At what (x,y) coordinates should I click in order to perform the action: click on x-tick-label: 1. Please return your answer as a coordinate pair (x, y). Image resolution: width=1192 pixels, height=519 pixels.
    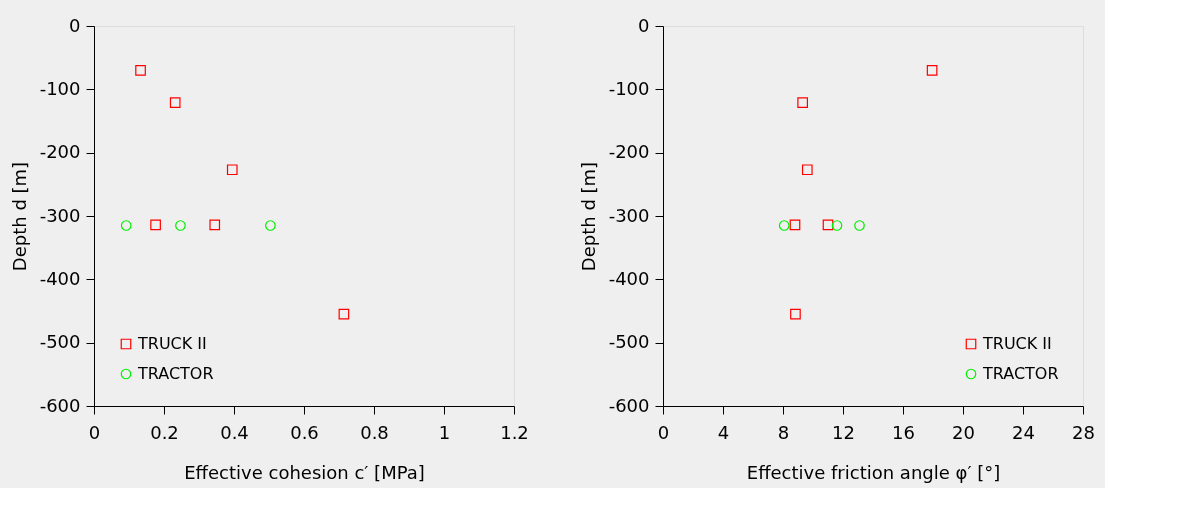
    Looking at the image, I should click on (444, 432).